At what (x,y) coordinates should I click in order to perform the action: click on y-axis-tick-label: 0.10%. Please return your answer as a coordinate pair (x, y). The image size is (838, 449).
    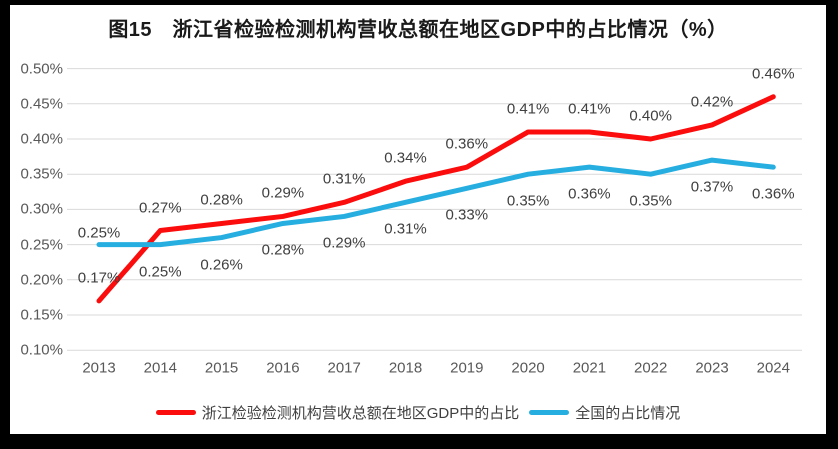
    Looking at the image, I should click on (41, 350).